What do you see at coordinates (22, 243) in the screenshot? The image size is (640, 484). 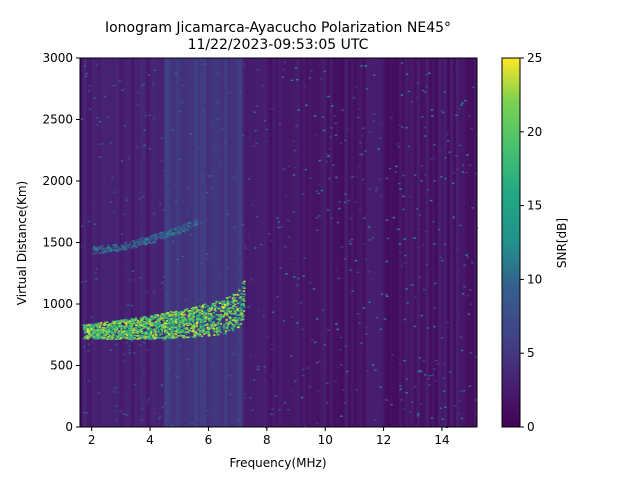 I see `y-axis-label: Virtual Distance(Km)` at bounding box center [22, 243].